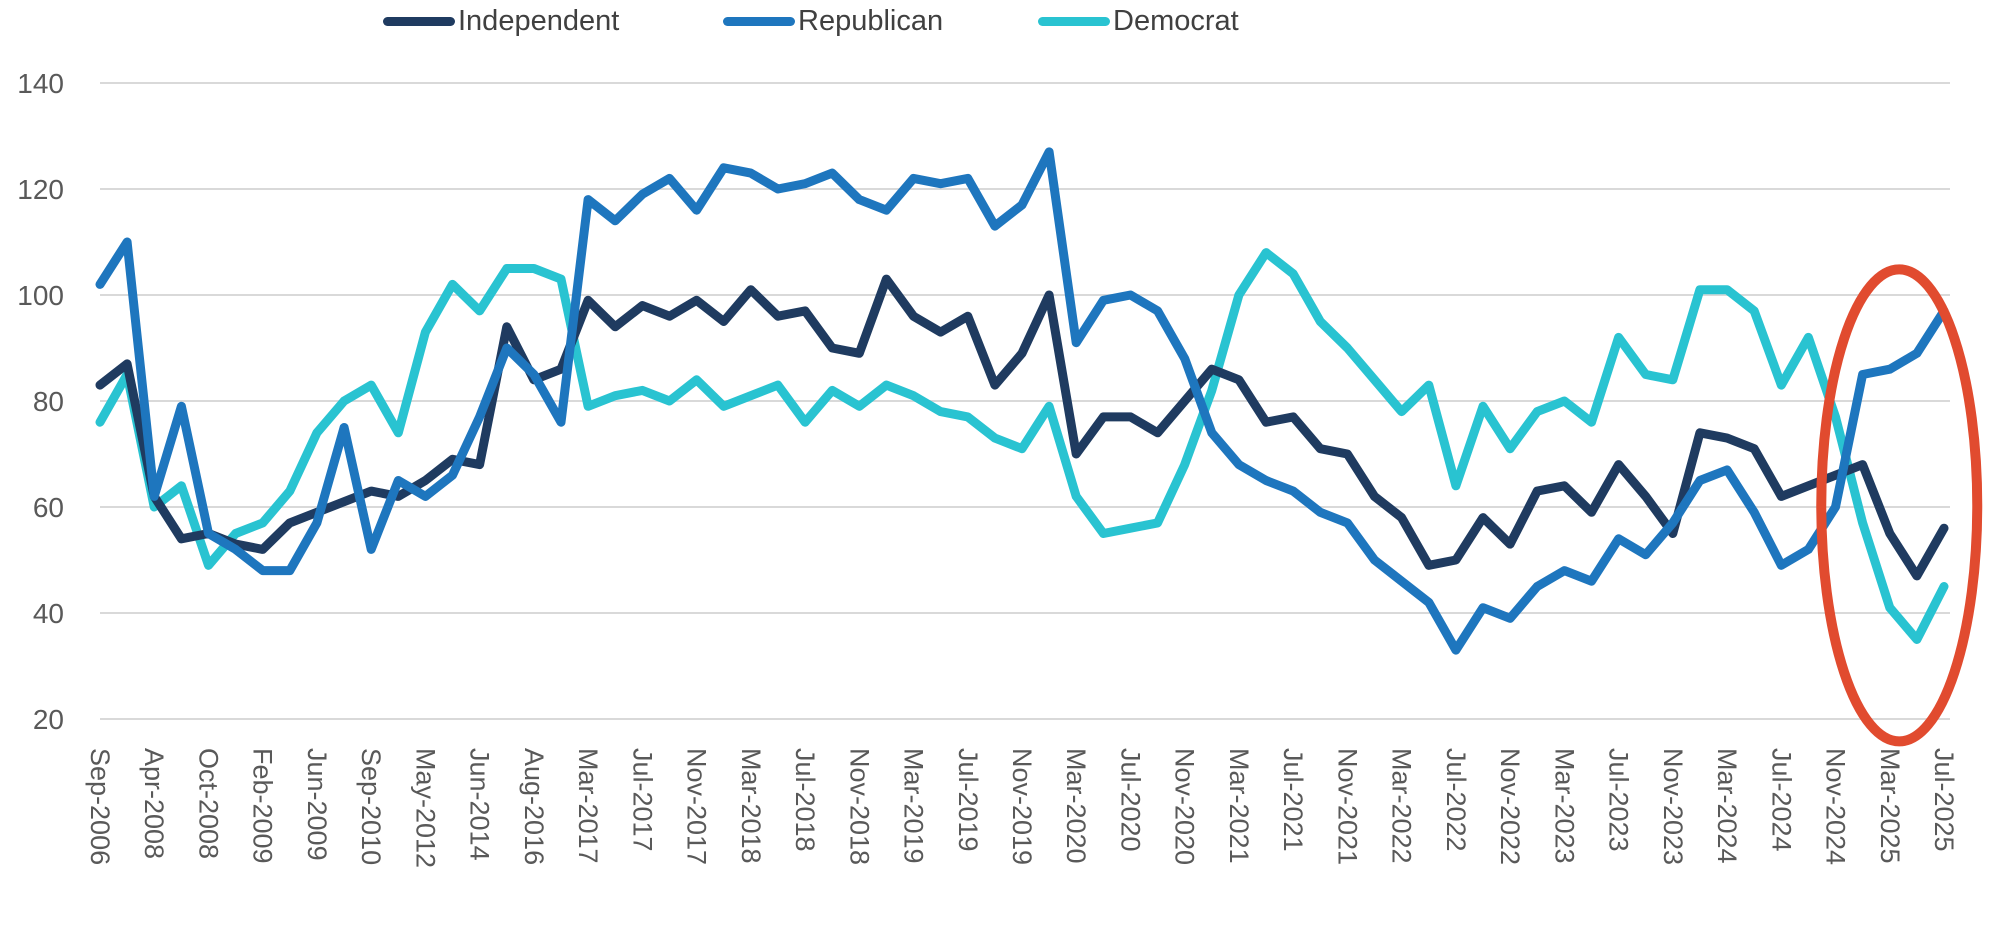 The width and height of the screenshot is (2000, 931). I want to click on x-axis-tick-label: Feb-2009, so click(263, 806).